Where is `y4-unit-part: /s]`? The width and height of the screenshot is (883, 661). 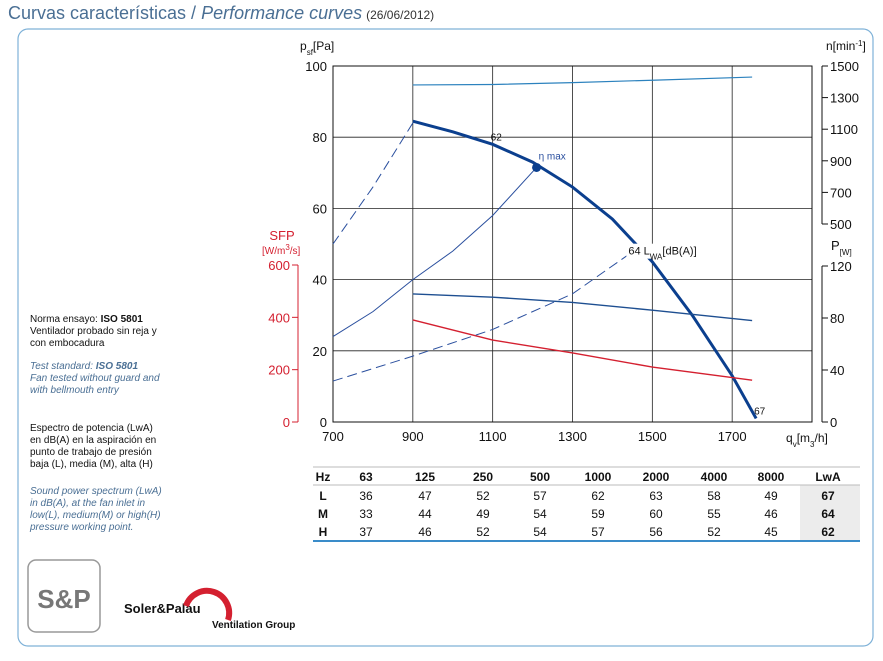 y4-unit-part: /s] is located at coordinates (295, 251).